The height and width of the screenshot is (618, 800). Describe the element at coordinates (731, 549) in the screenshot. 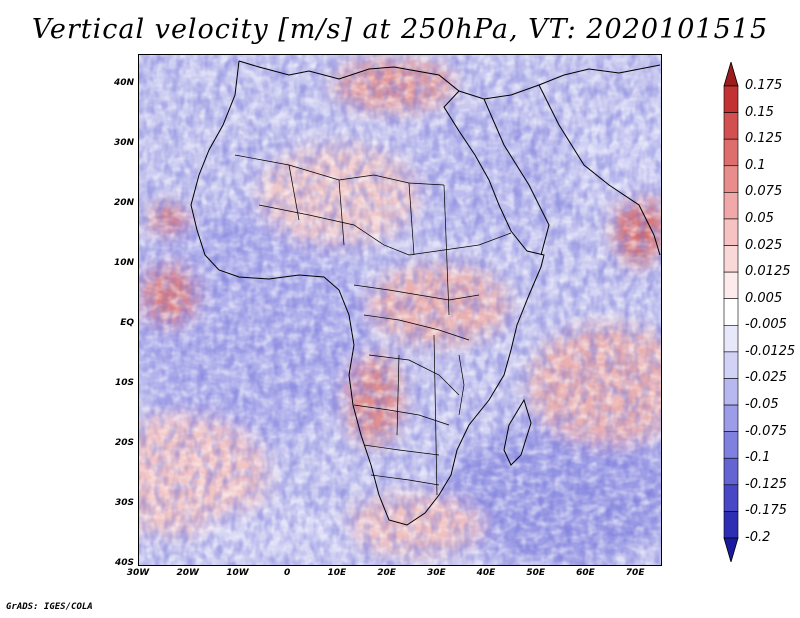

I see `colorbar-bottom-arrow` at that location.